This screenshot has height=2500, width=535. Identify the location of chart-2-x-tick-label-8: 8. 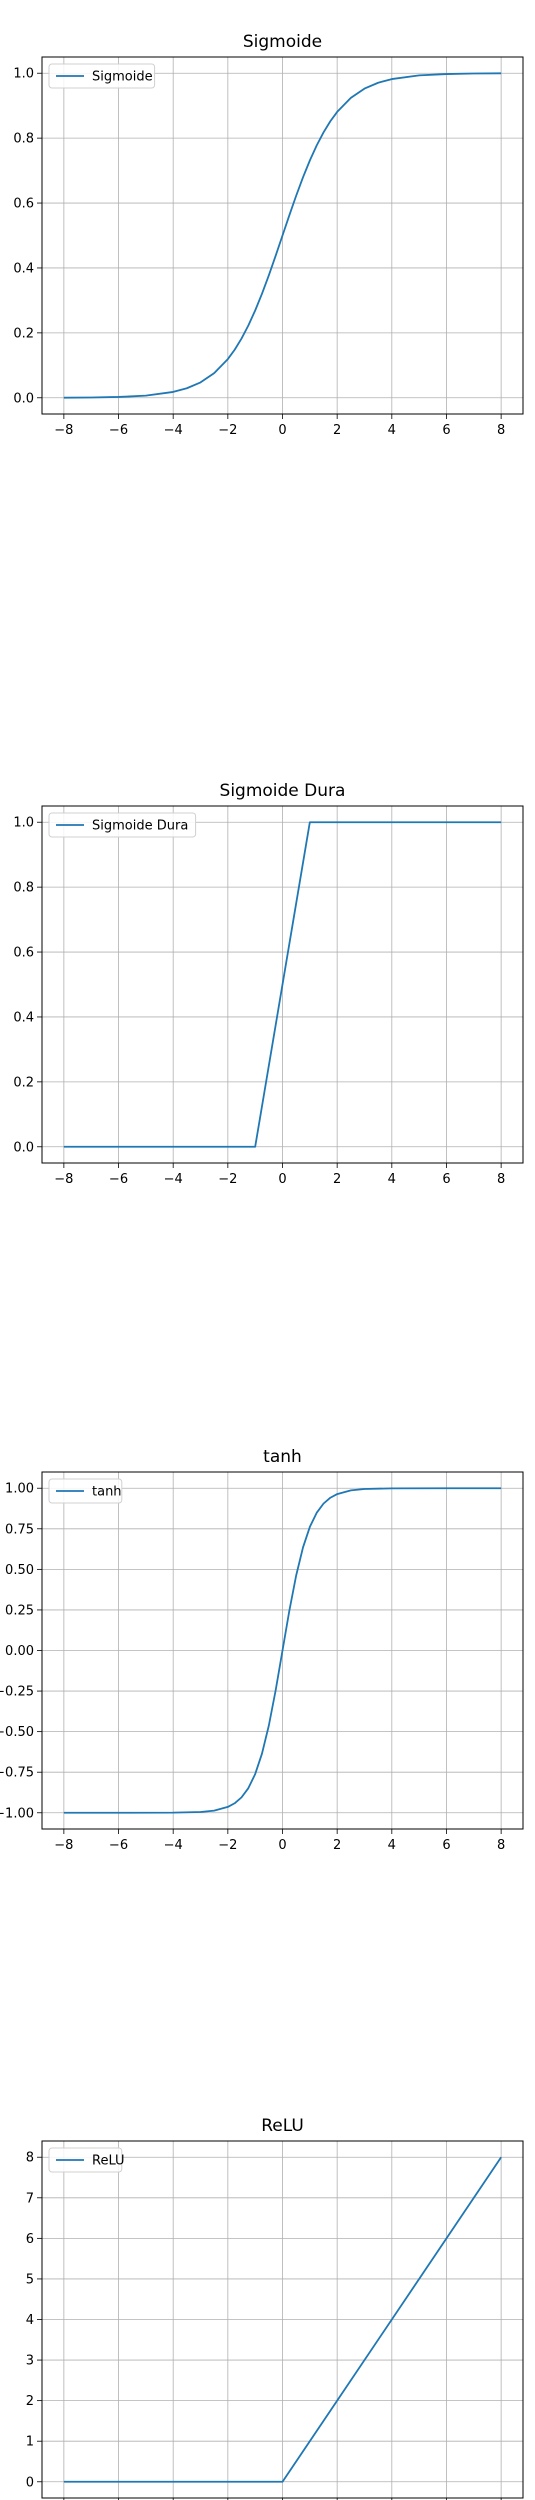
(501, 1179).